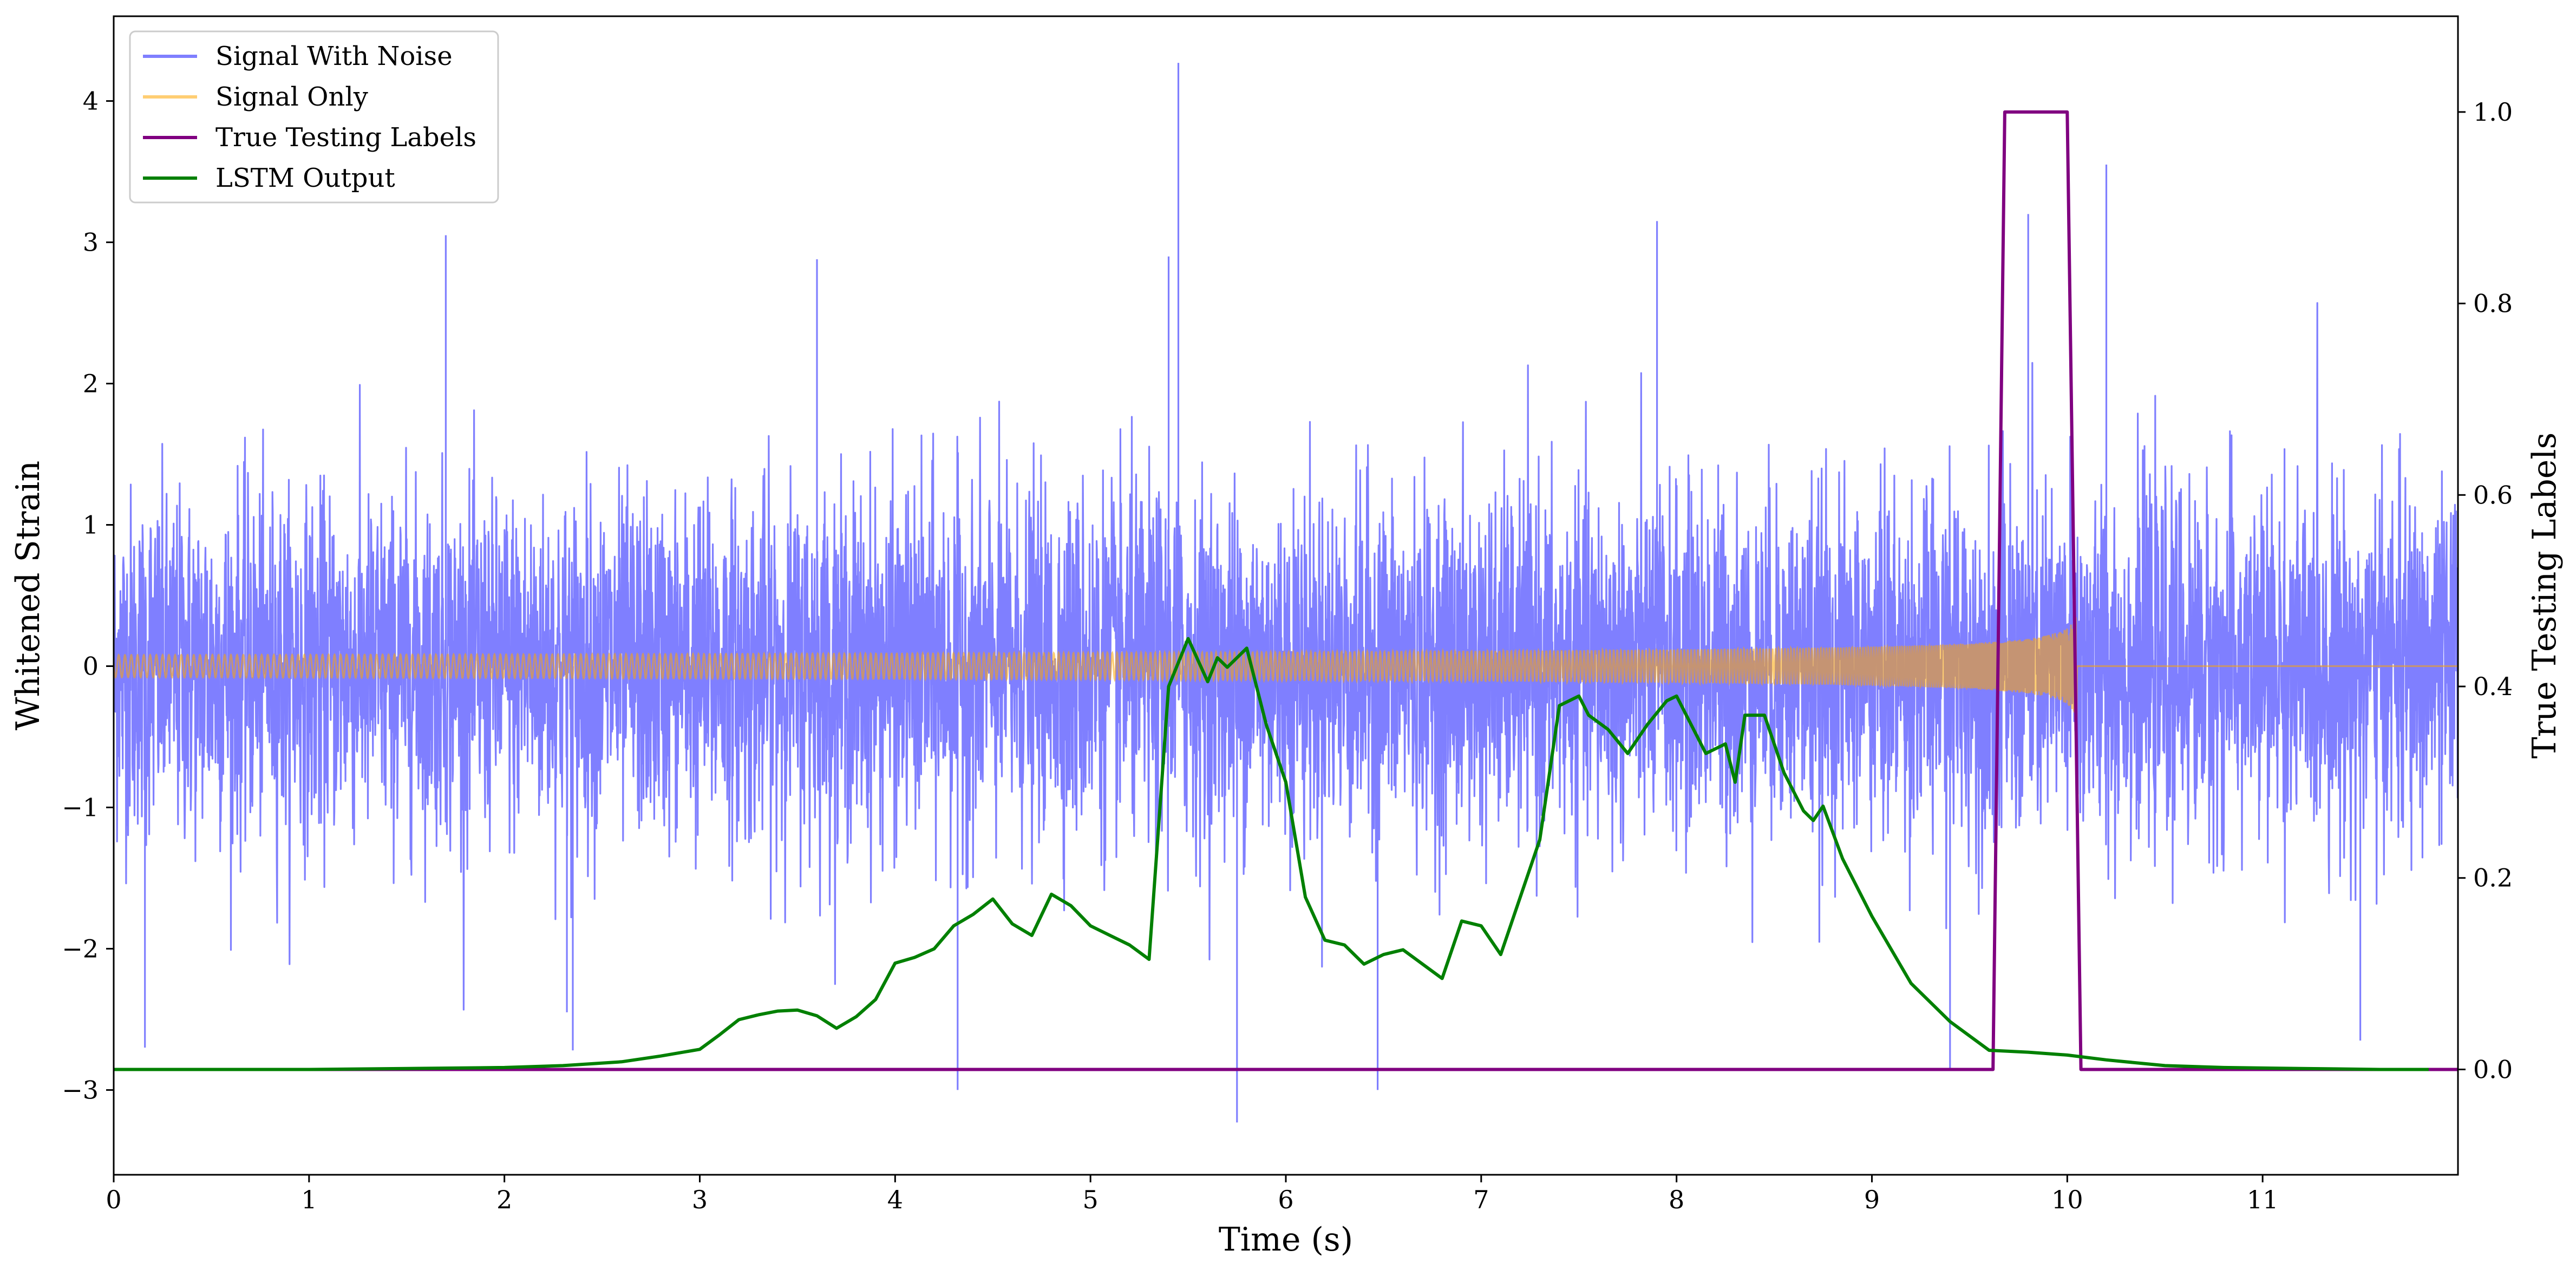 The height and width of the screenshot is (1276, 2576). Describe the element at coordinates (334, 56) in the screenshot. I see `legend-label: Signal With Noise` at that location.